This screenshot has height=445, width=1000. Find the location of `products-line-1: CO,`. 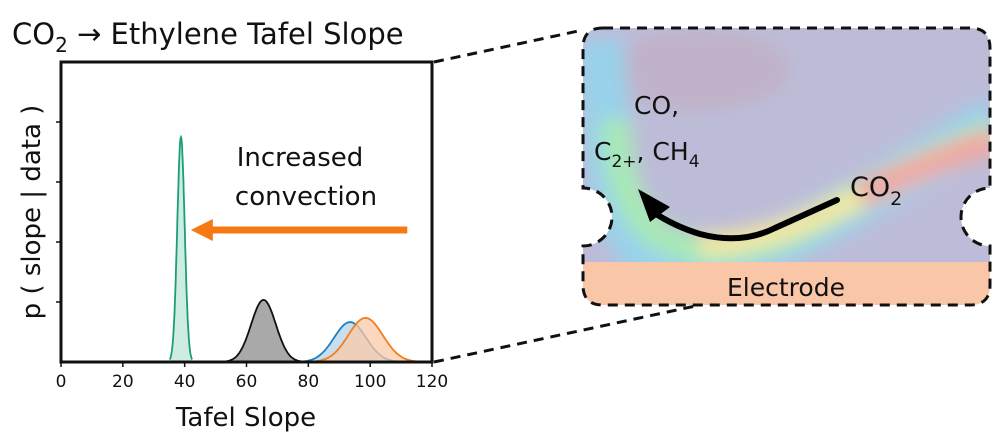

products-line-1: CO, is located at coordinates (656, 105).